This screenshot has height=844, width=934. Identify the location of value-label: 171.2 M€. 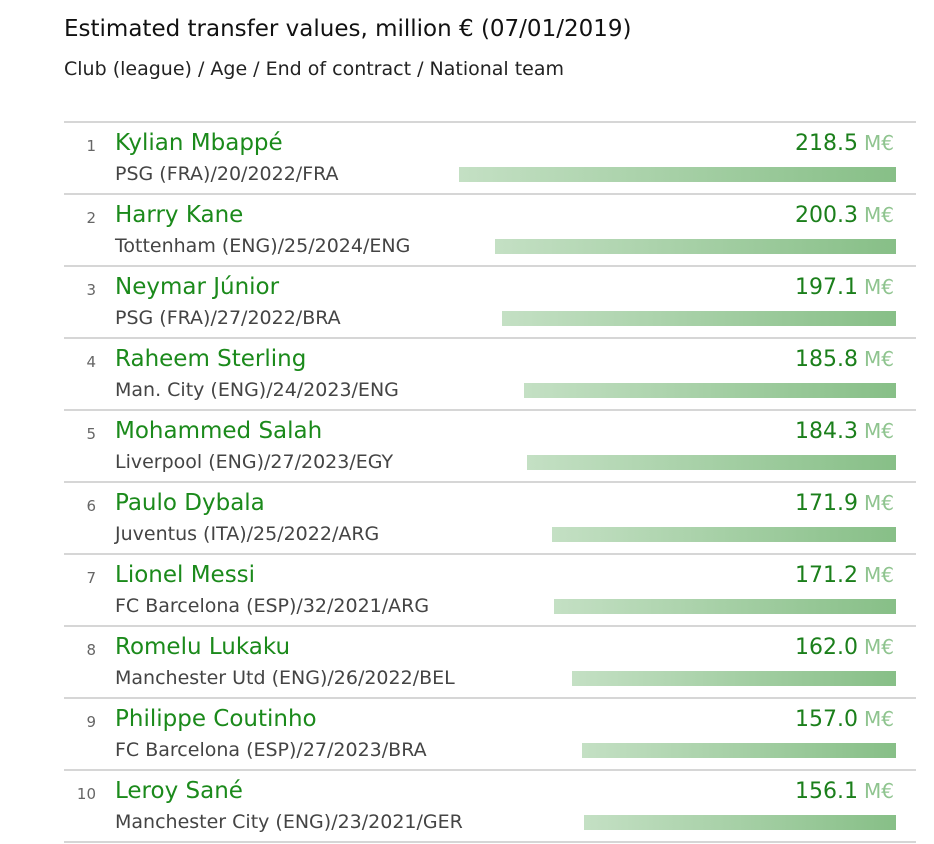
(844, 575).